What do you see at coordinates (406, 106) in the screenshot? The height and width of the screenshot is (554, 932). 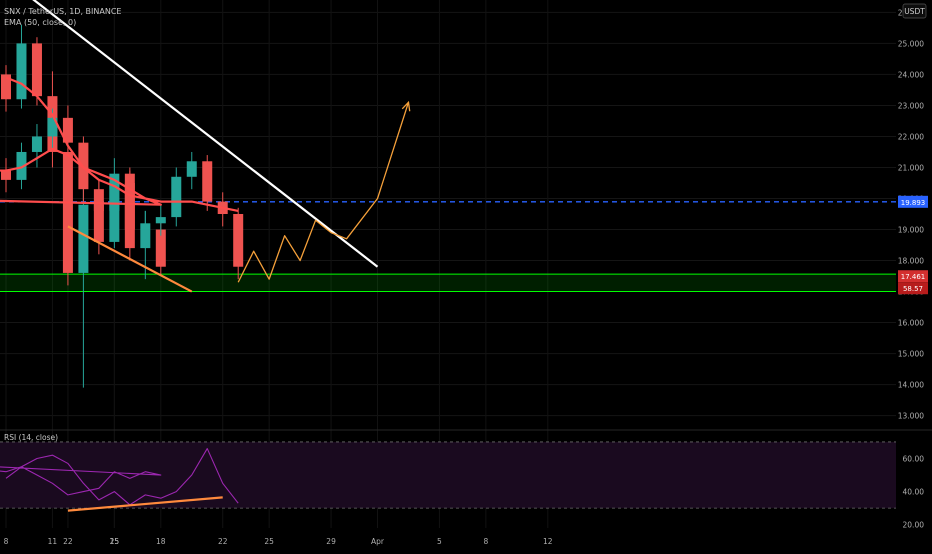 I see `projection-arrowhead` at bounding box center [406, 106].